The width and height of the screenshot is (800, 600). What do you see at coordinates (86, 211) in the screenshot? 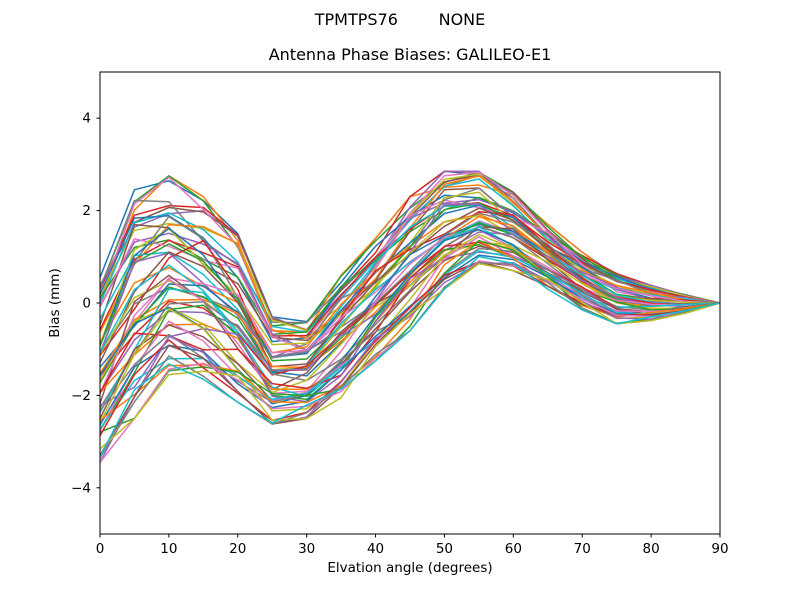
I see `y-tick-label: 2` at bounding box center [86, 211].